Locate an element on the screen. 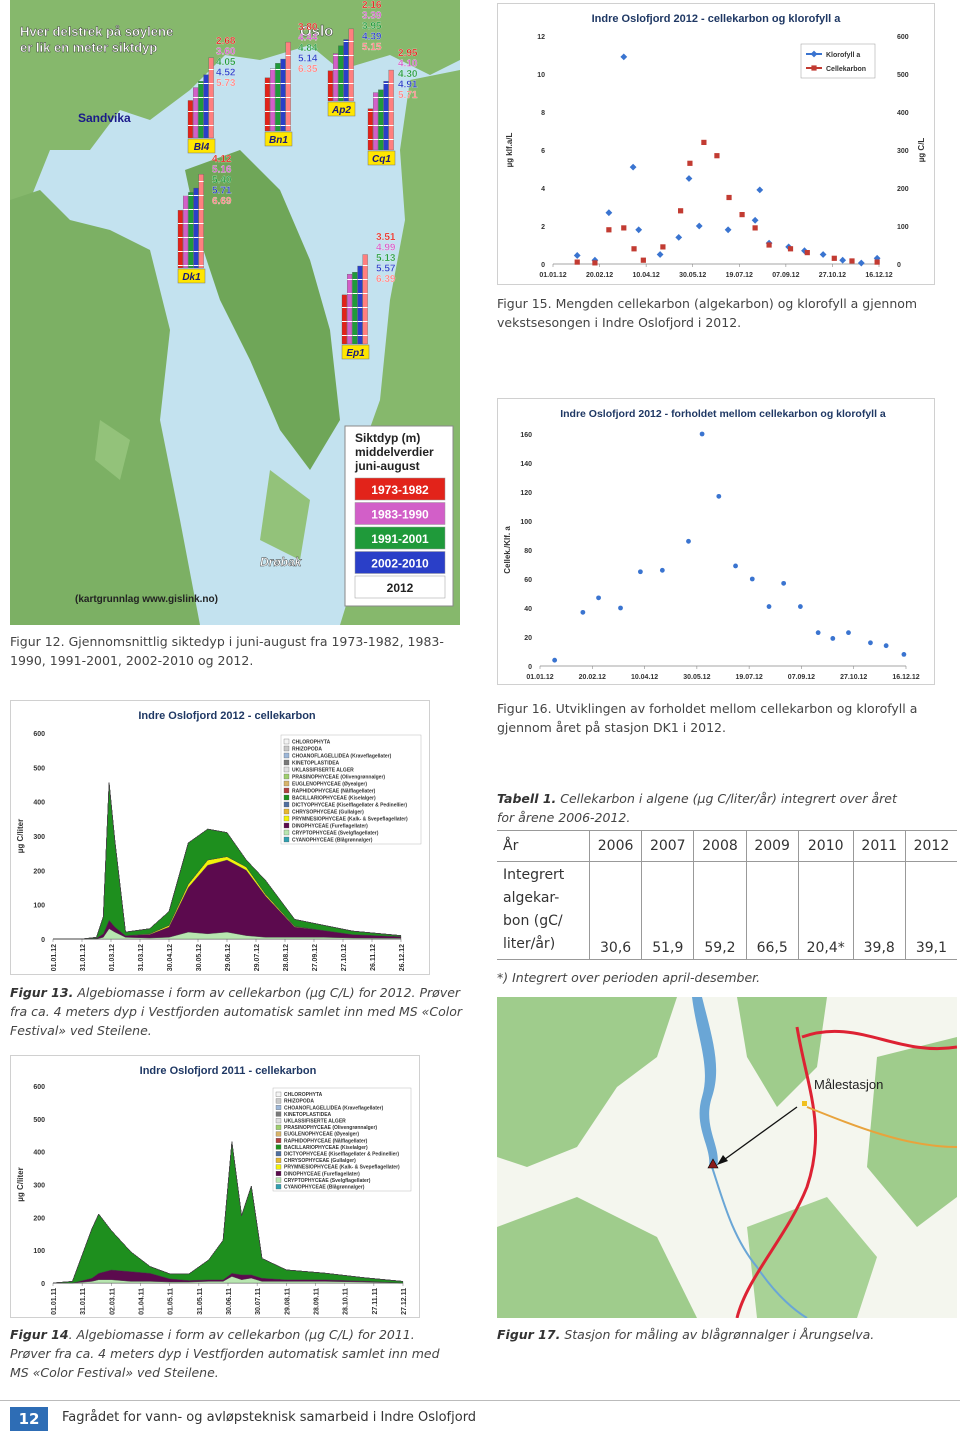 Image resolution: width=960 pixels, height=1431 pixels. station-label: Målestasjon is located at coordinates (848, 1084).